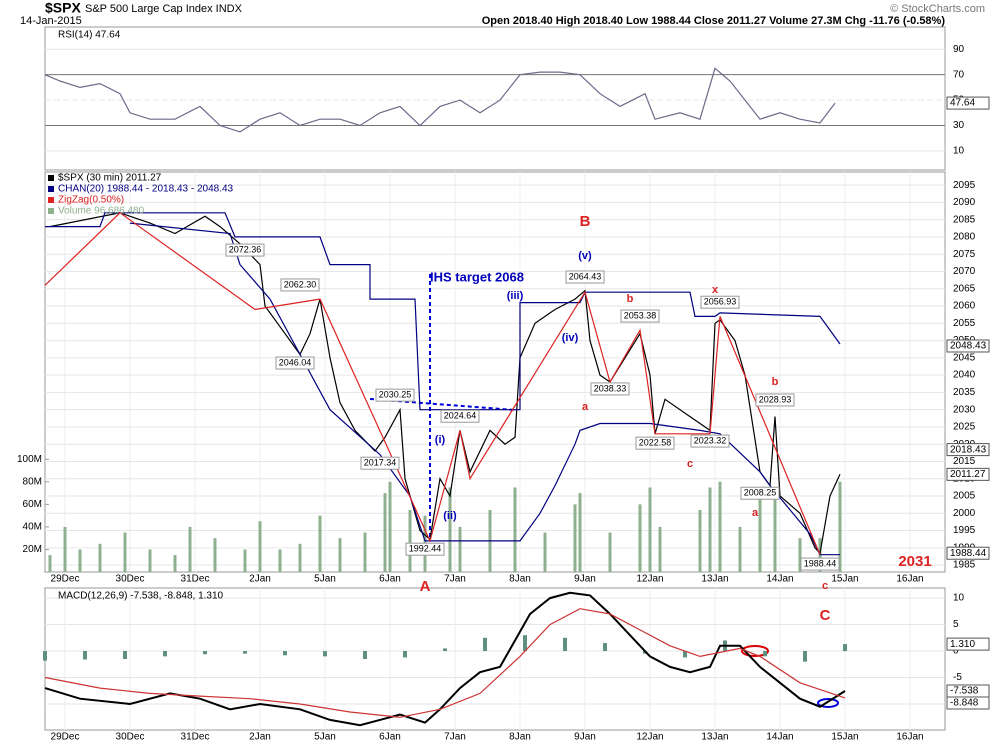 Image resolution: width=990 pixels, height=744 pixels. I want to click on price-label: 2023.32, so click(710, 440).